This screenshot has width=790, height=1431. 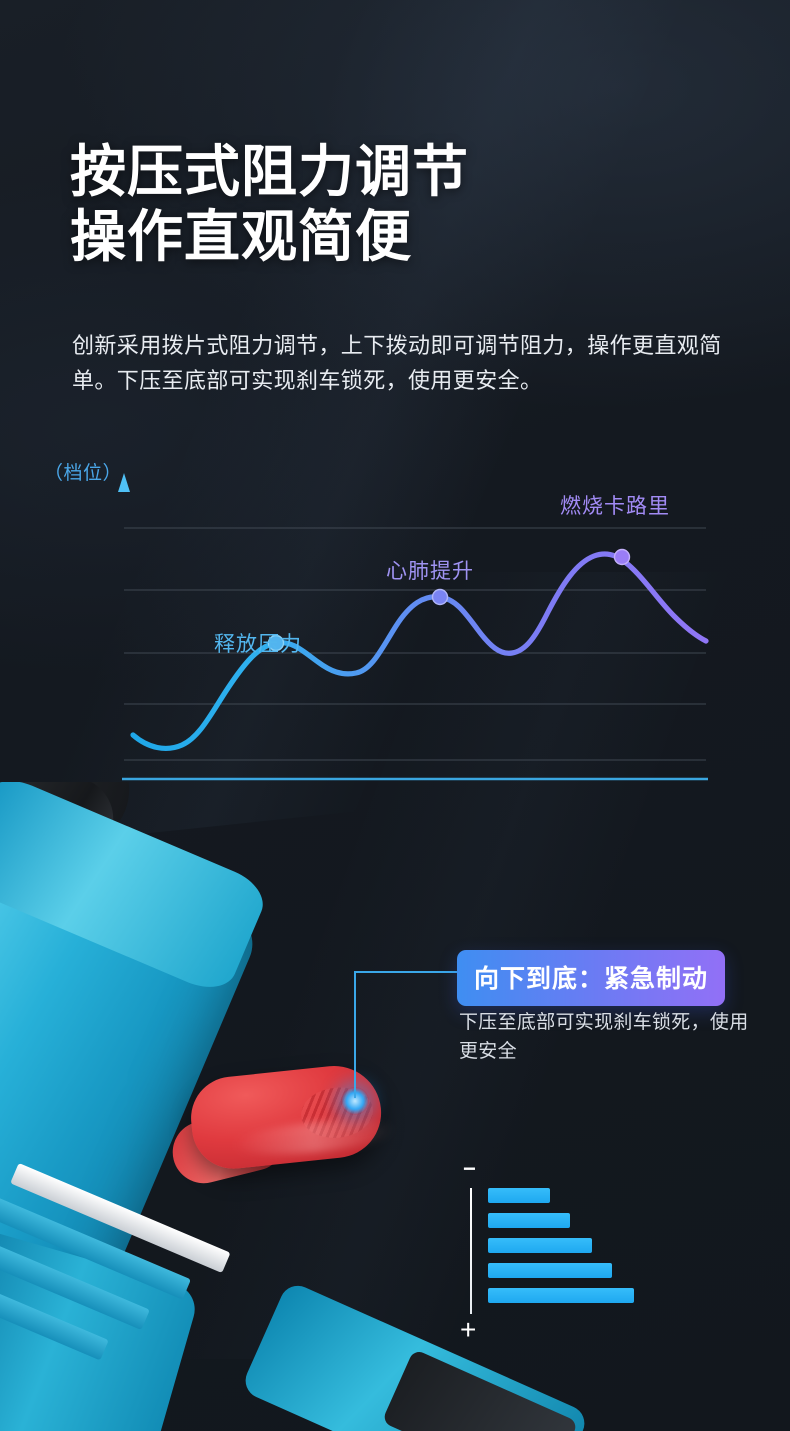 I want to click on indicator-bars, so click(x=561, y=1250).